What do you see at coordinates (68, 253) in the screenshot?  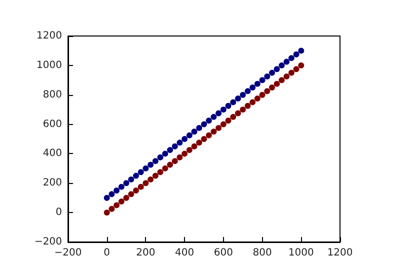 I see `x-tick-label: −200` at bounding box center [68, 253].